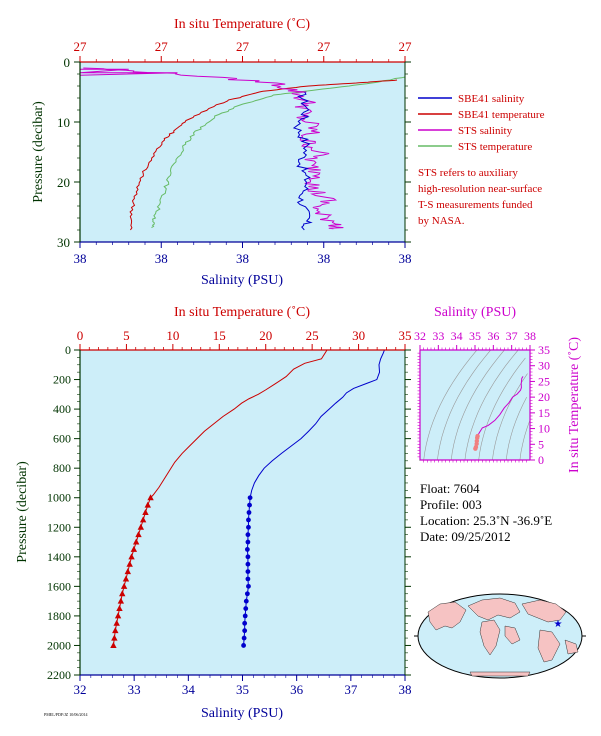  Describe the element at coordinates (59, 586) in the screenshot. I see `main-pressure-tick-label: 1600` at that location.